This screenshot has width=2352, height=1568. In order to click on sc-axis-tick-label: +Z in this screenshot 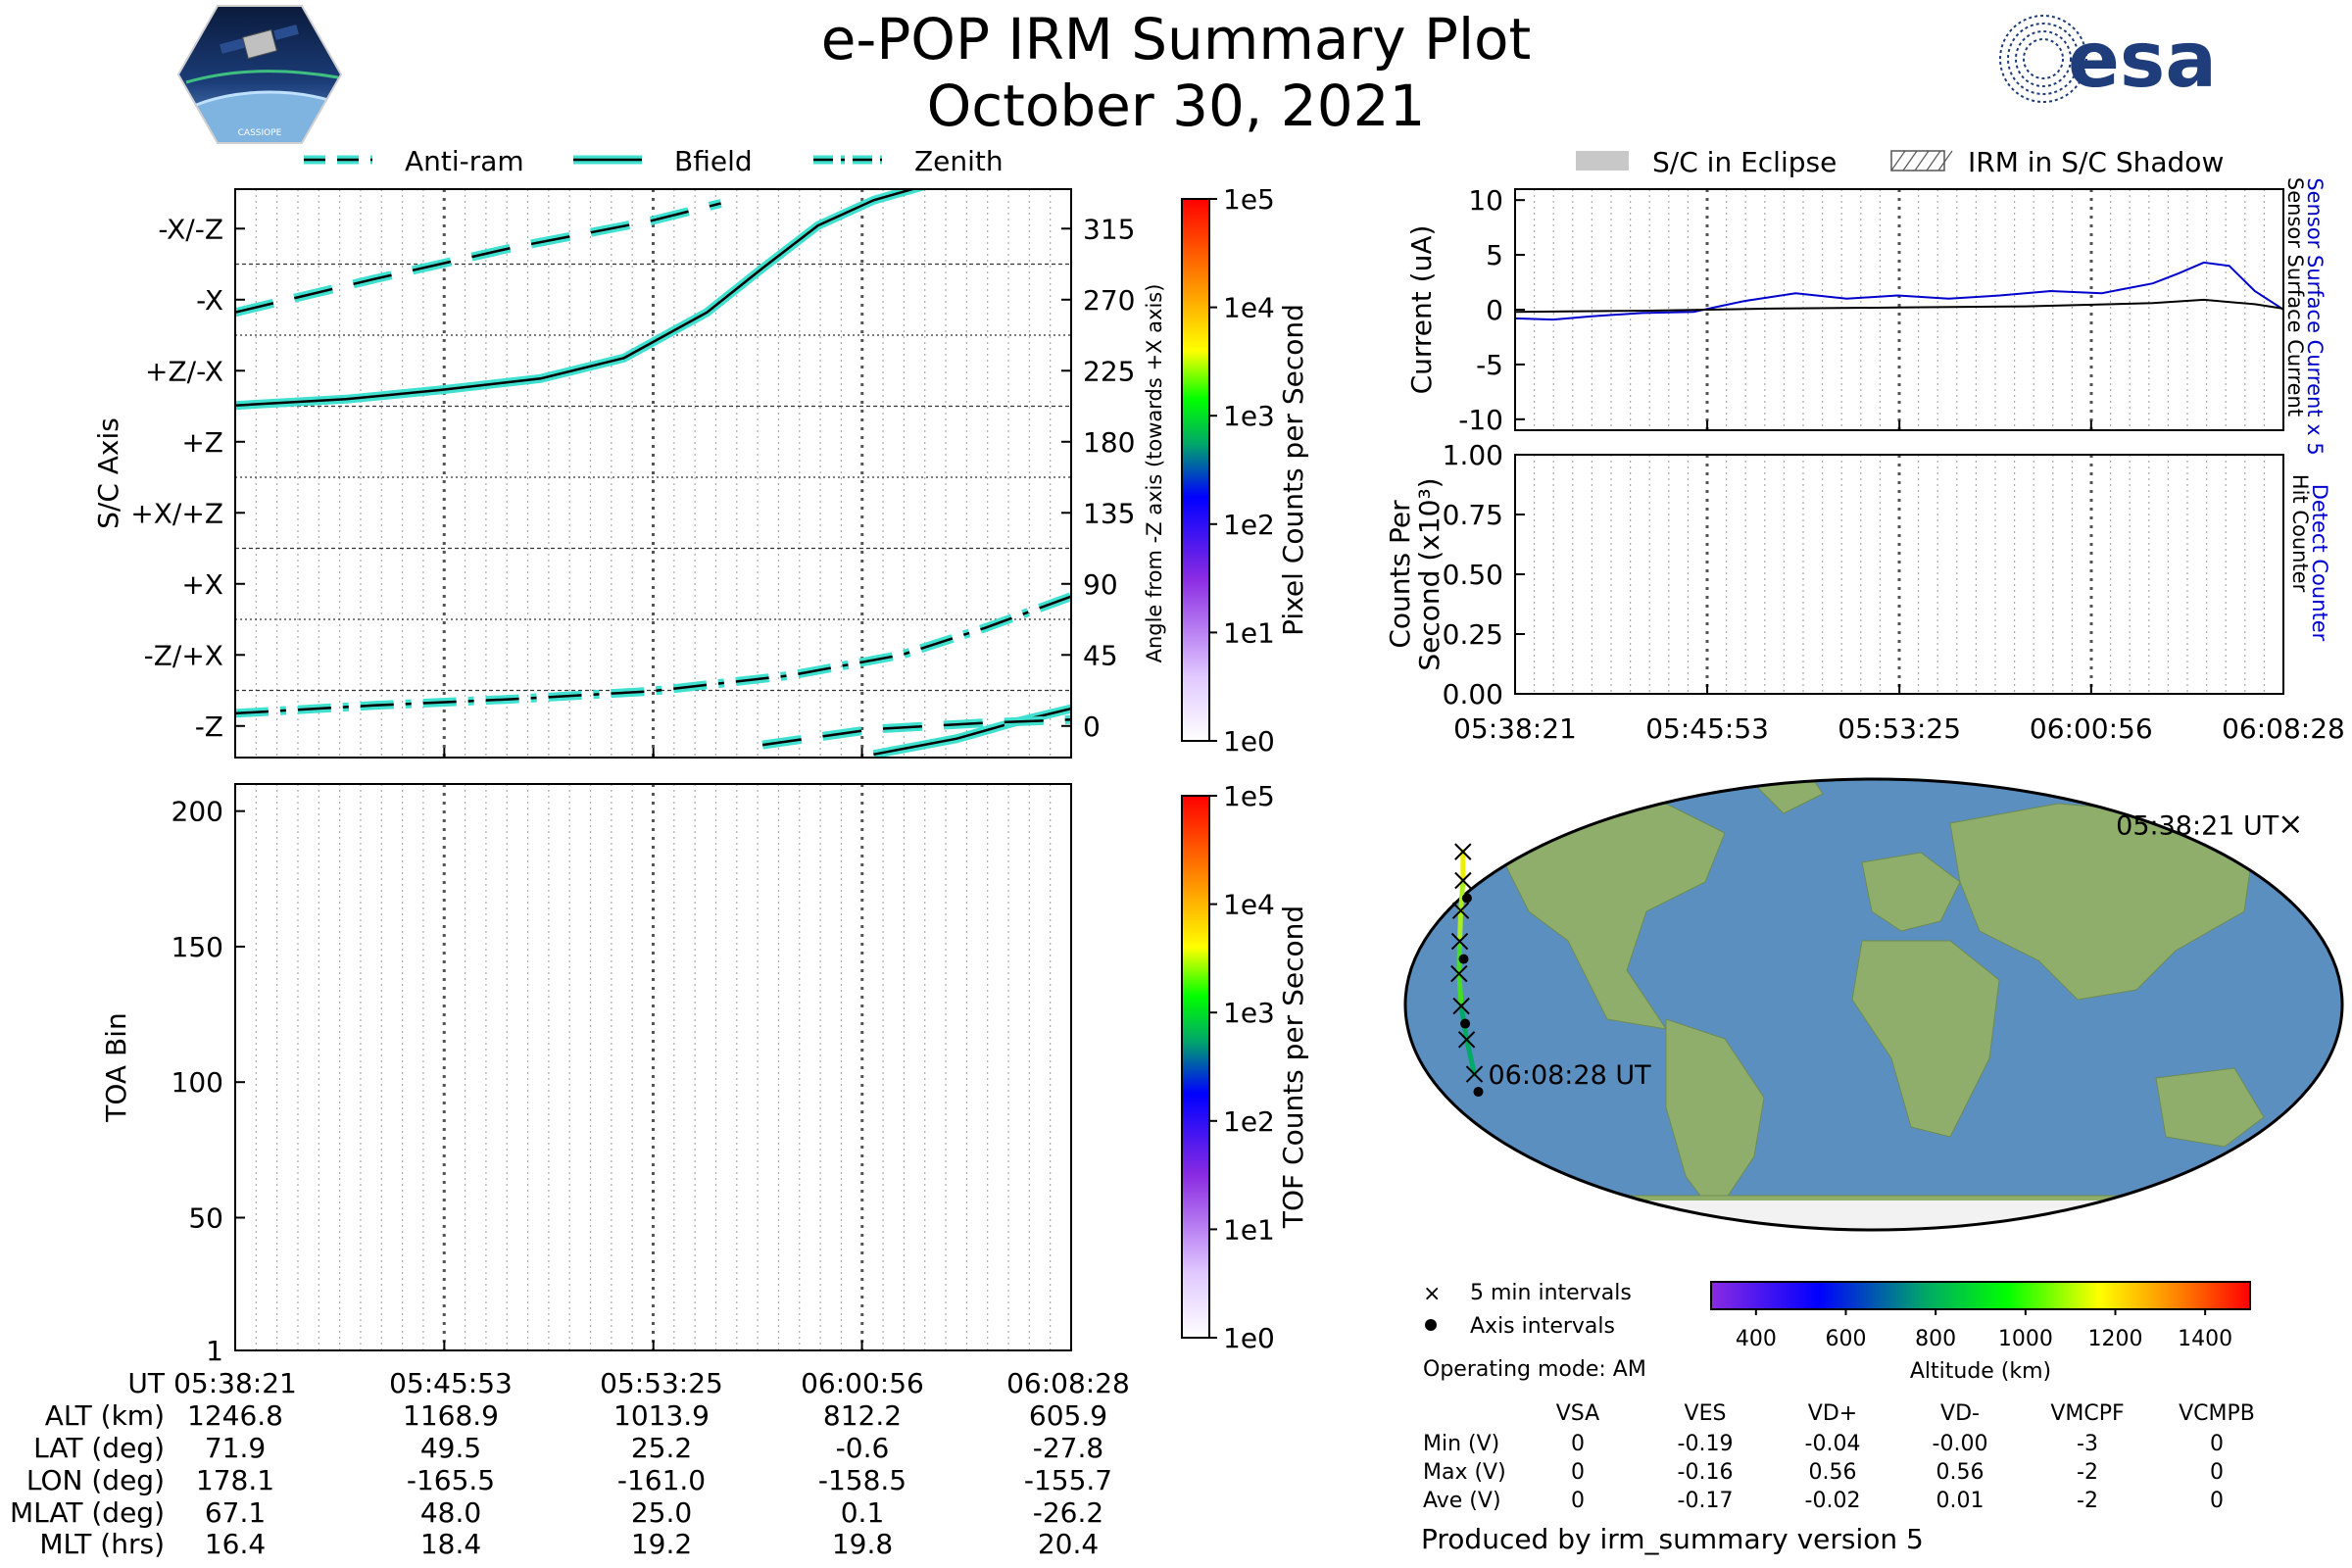, I will do `click(202, 442)`.